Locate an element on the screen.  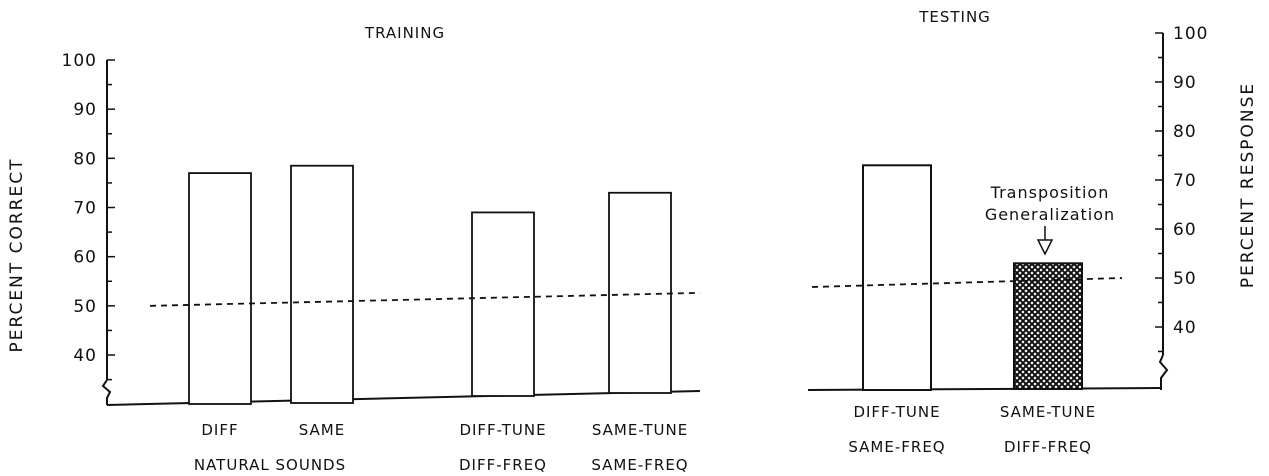
y-axis-title-right: PERCENT RESPONSE is located at coordinates (1248, 185).